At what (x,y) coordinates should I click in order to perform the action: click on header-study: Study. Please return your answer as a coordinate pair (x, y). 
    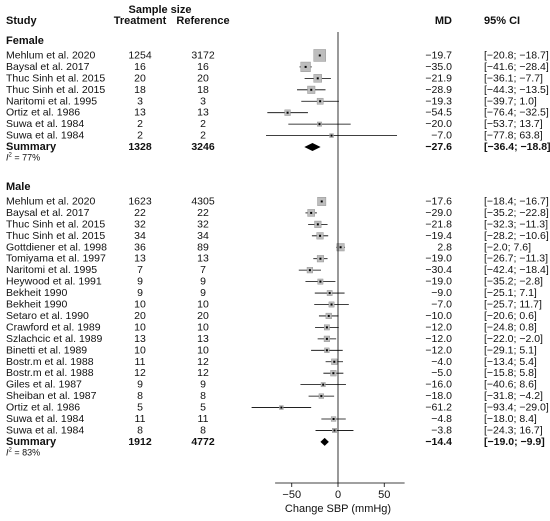
    Looking at the image, I should click on (21, 21).